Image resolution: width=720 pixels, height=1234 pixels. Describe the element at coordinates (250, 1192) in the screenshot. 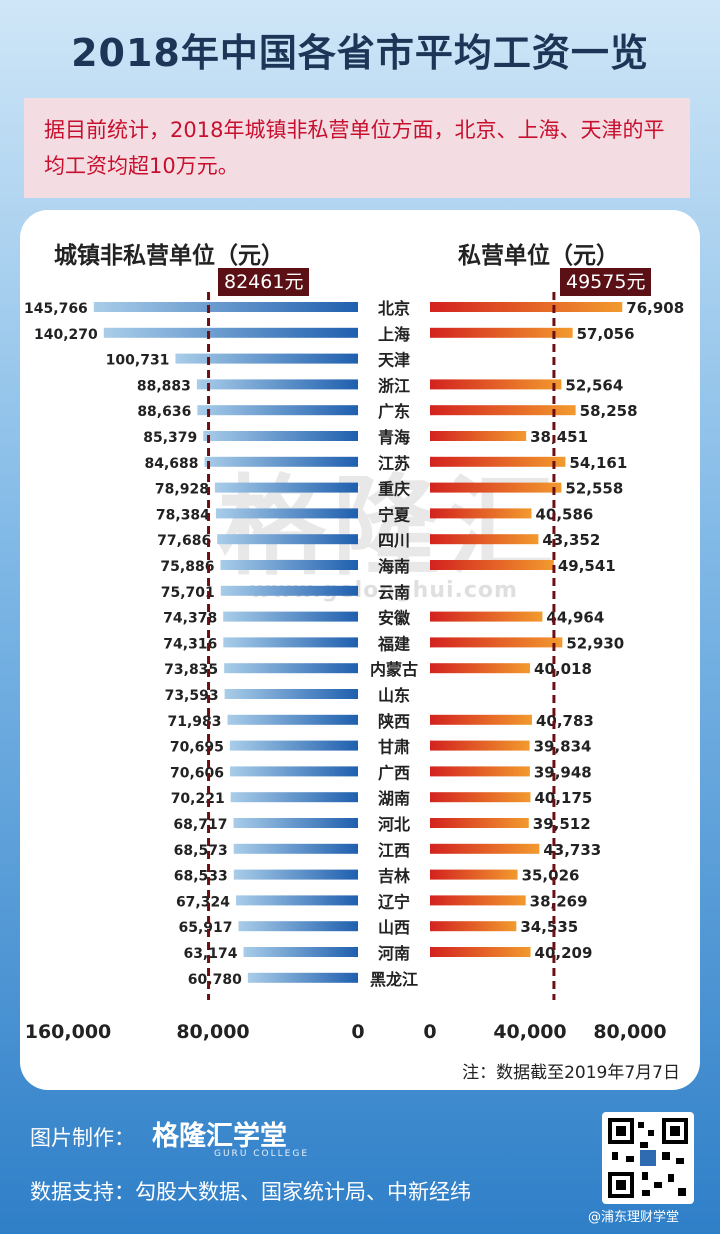

I see `data-source: 数据支持：勾股大数据、国家统计局、中新经纬` at that location.